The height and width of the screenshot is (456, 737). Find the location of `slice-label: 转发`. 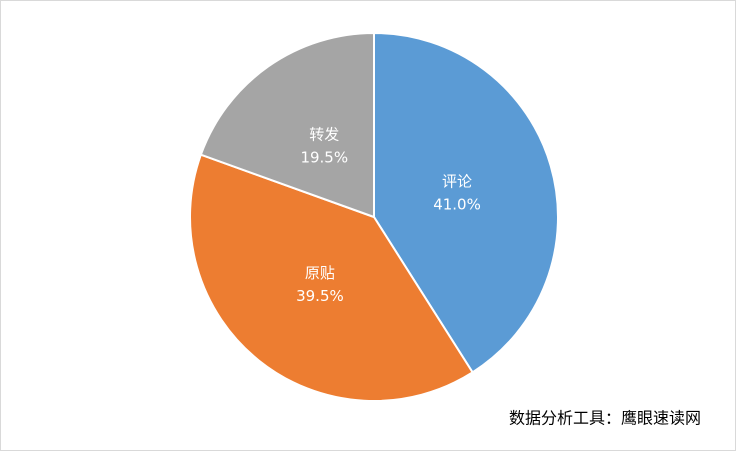

slice-label: 转发 is located at coordinates (324, 135).